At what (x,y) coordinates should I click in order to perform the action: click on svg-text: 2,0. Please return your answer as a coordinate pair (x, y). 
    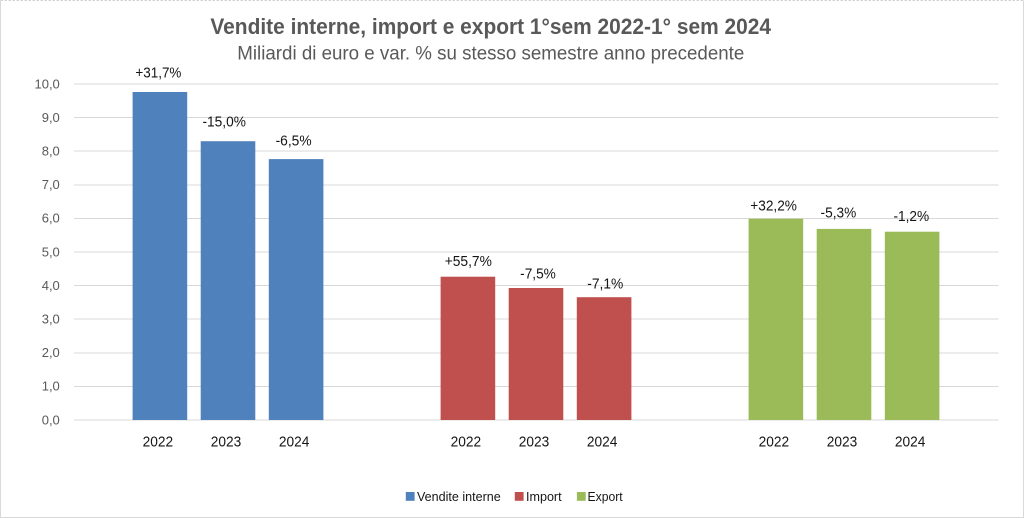
    Looking at the image, I should click on (51, 352).